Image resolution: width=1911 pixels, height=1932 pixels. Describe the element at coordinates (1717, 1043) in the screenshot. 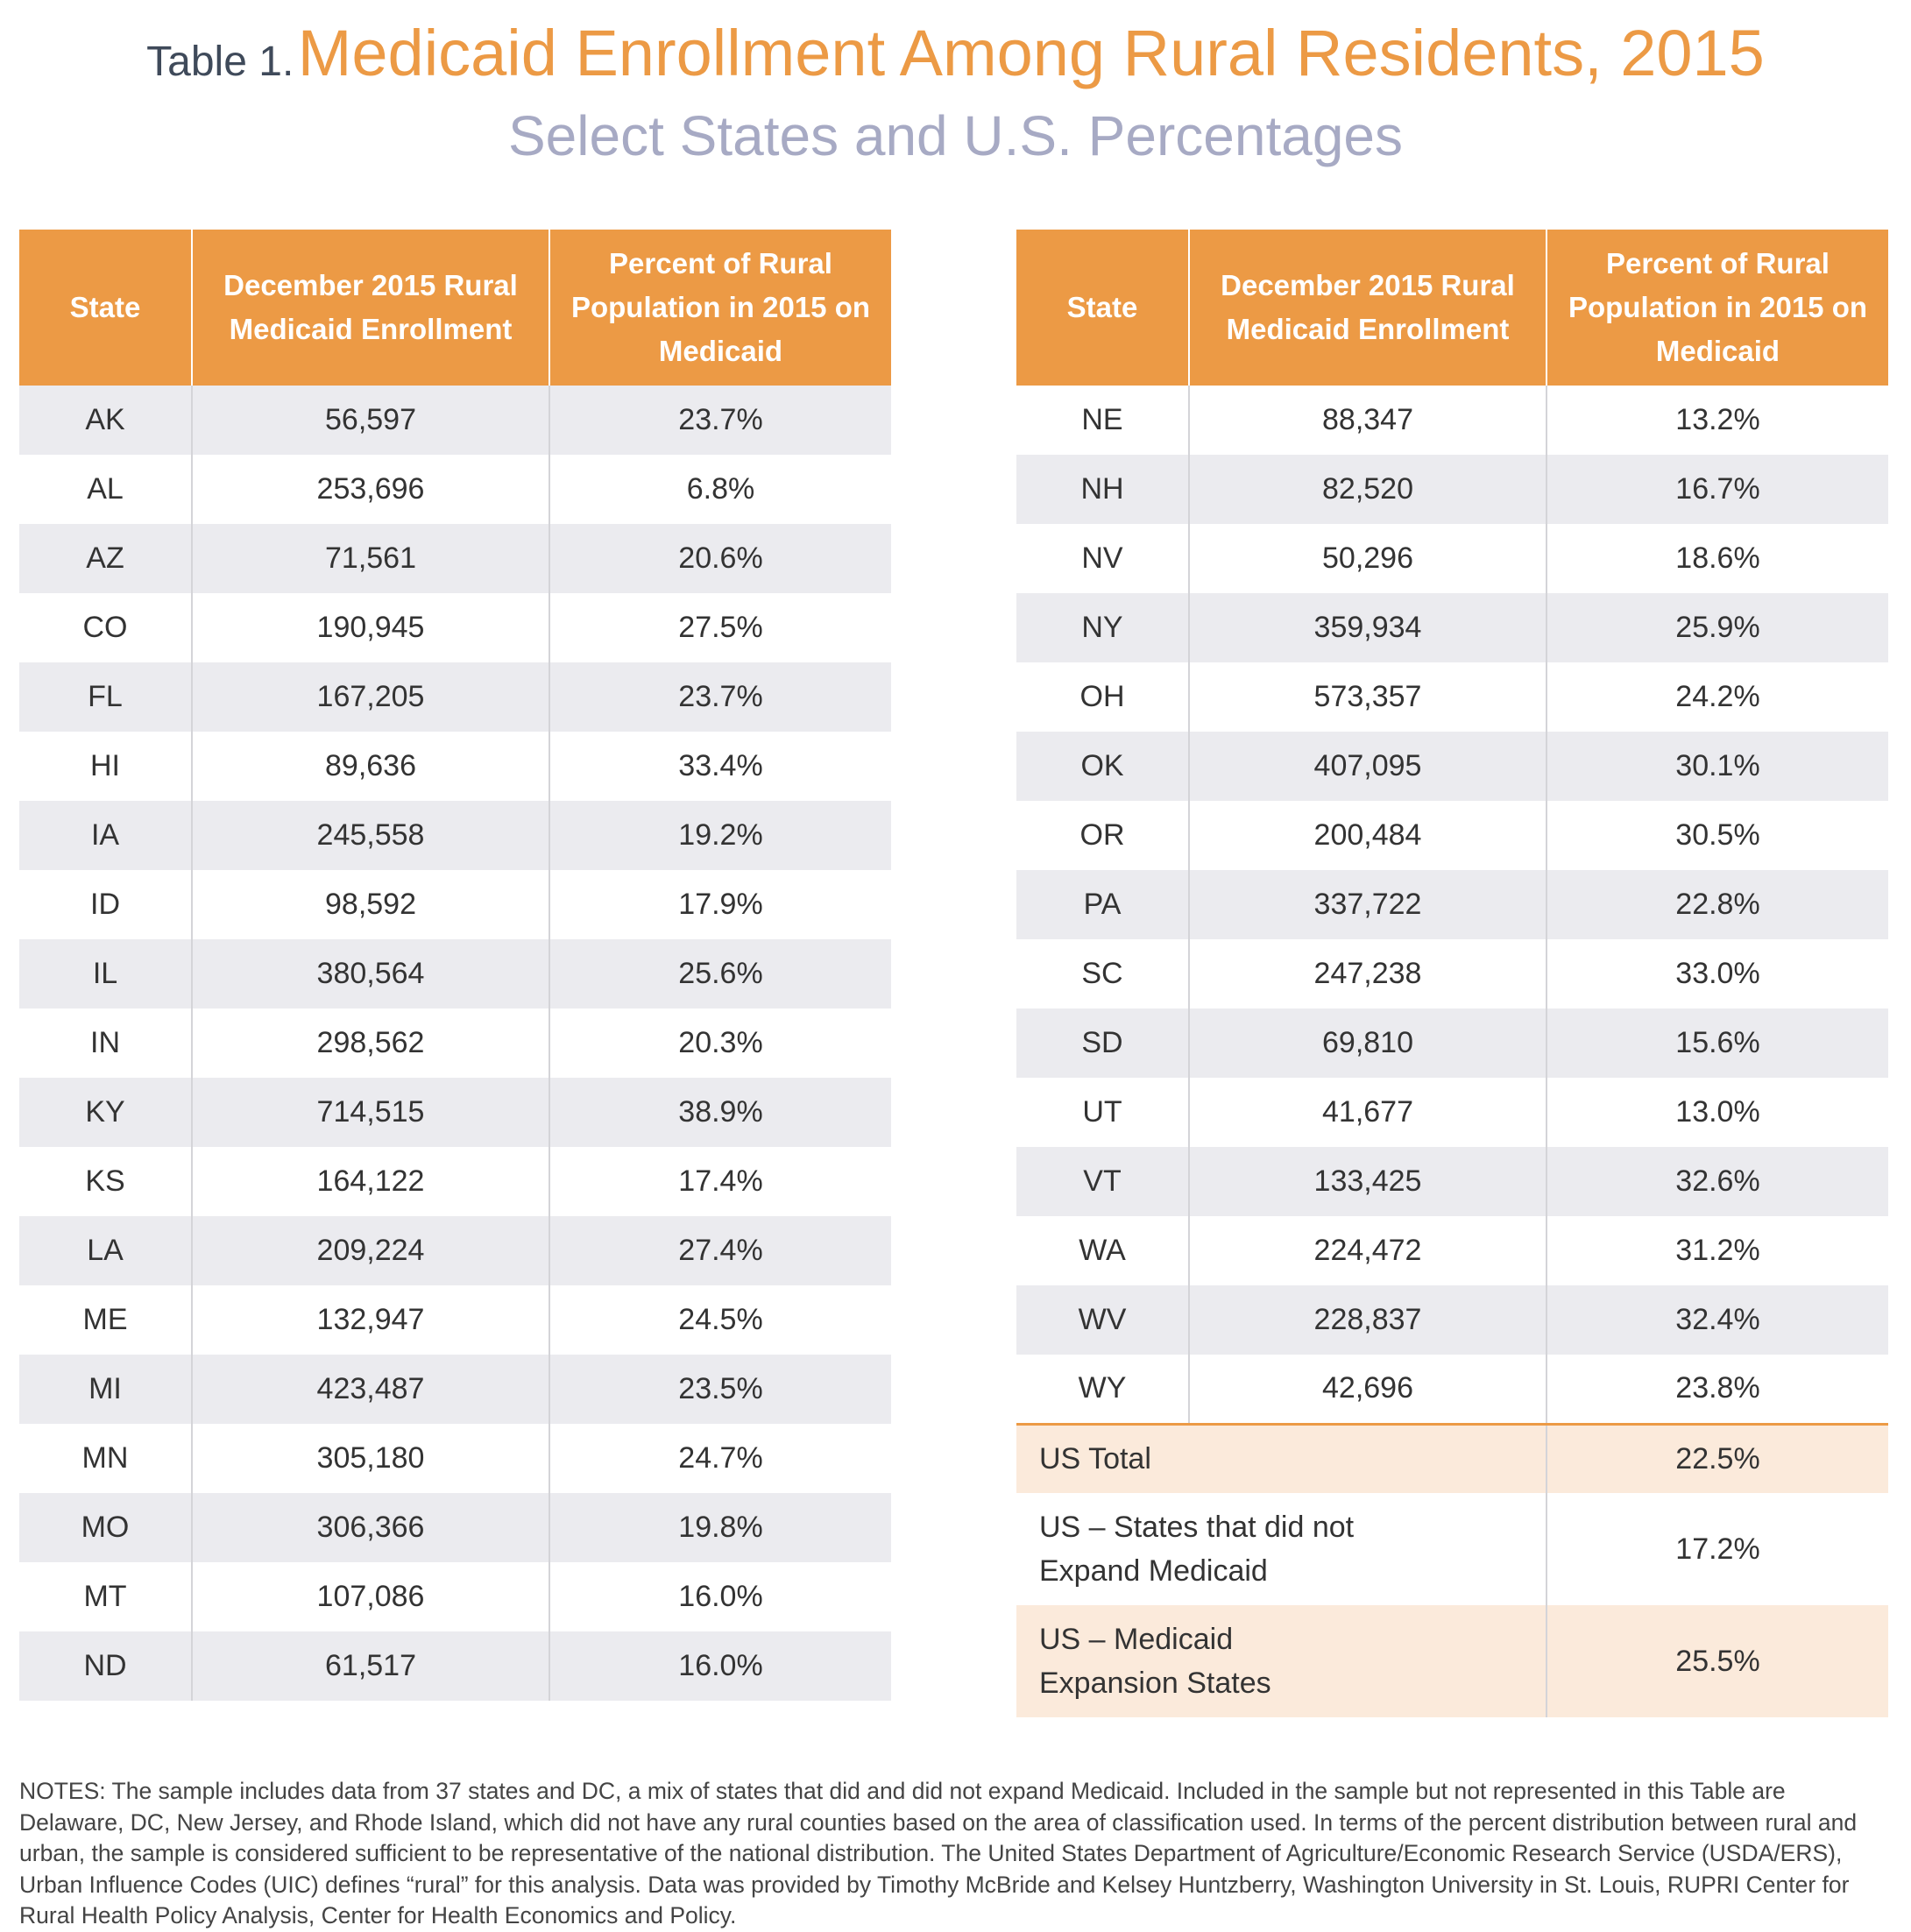

I see `cell-percent: 15.6%` at that location.